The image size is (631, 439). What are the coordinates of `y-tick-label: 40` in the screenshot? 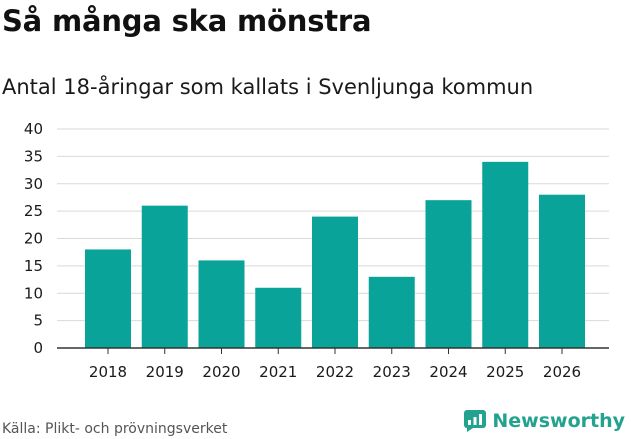 It's located at (33, 129).